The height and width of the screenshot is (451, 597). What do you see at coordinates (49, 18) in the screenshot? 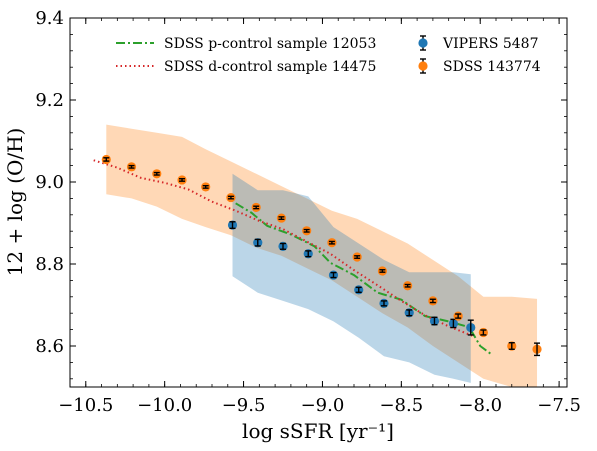
I see `y-tick-label: 9.4` at bounding box center [49, 18].